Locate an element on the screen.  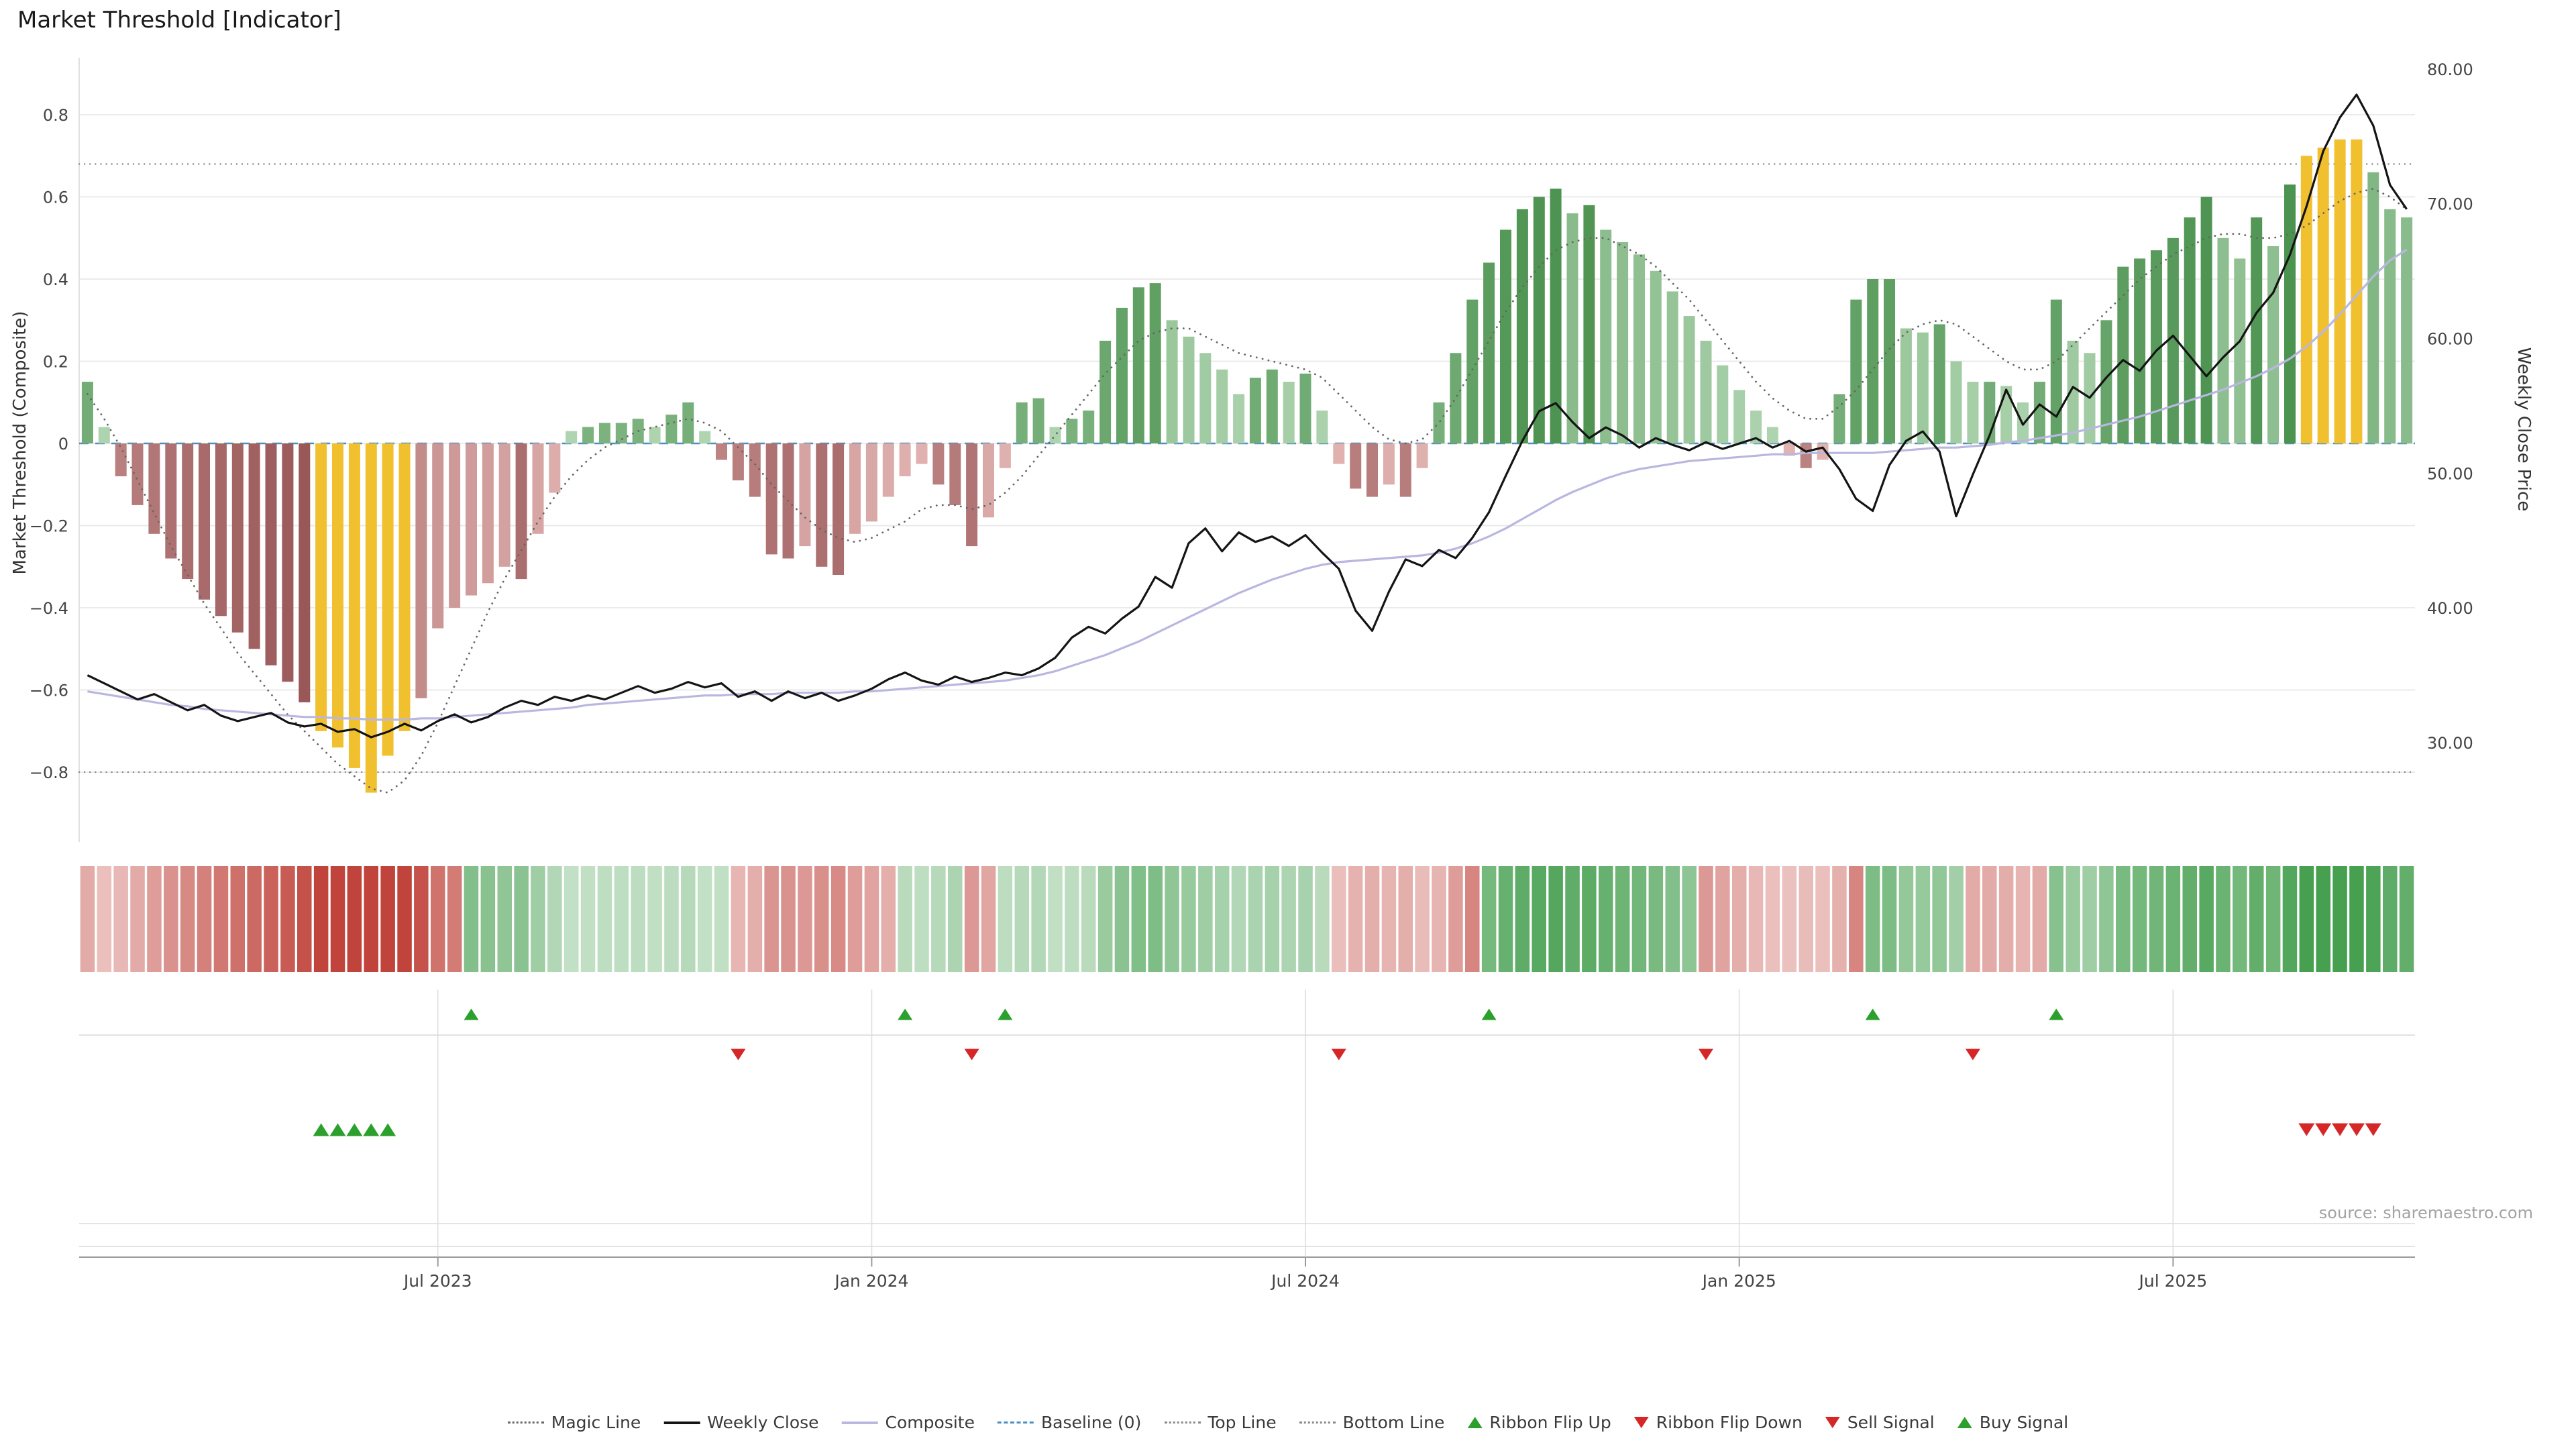
legend-item-ribbon-flip-down: Ribbon Flip Down is located at coordinates (1718, 1422).